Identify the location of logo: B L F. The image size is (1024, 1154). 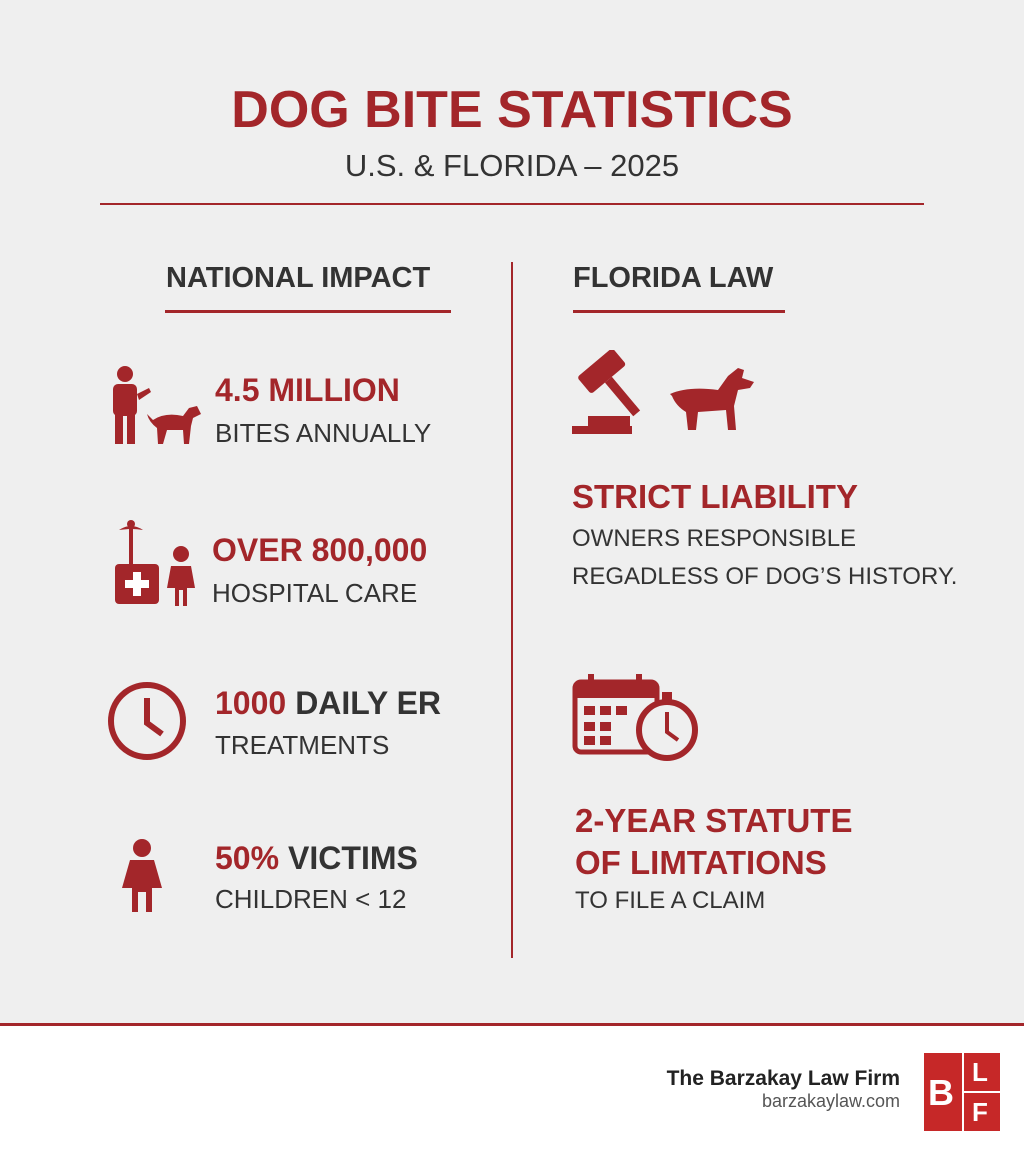
(962, 1092).